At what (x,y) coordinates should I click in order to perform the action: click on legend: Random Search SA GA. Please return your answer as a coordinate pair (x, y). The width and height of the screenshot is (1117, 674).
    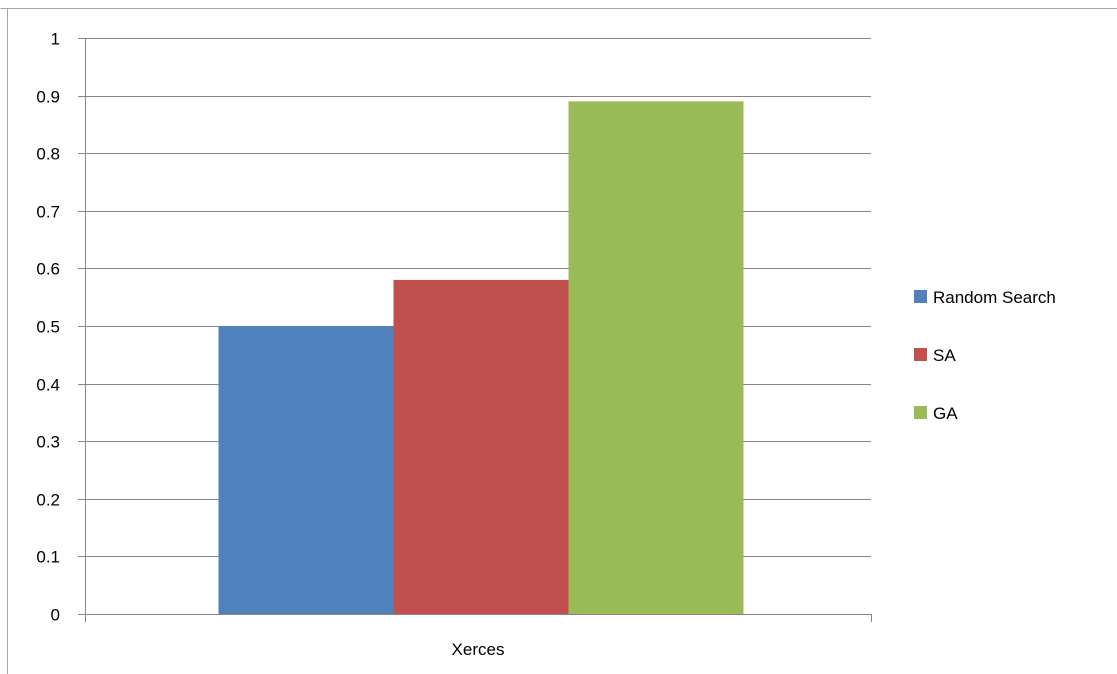
    Looking at the image, I should click on (985, 355).